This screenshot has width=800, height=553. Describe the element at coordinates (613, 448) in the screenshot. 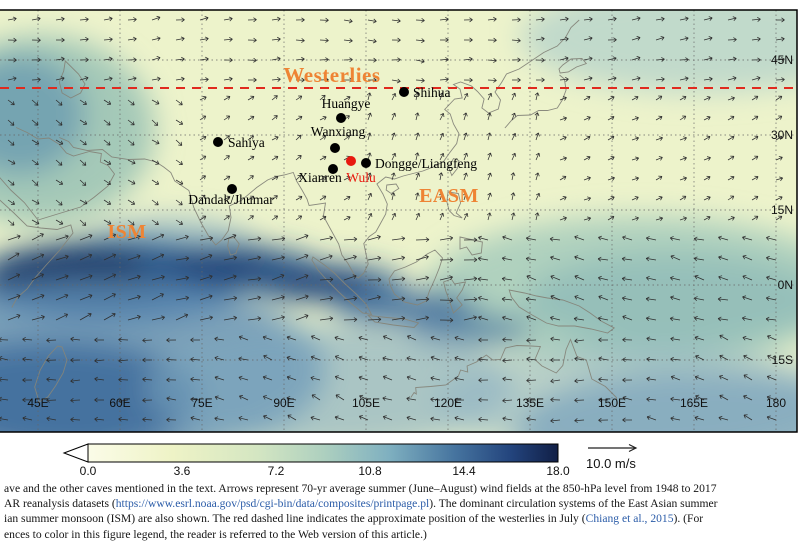

I see `reference-vector-arrow-icon` at that location.